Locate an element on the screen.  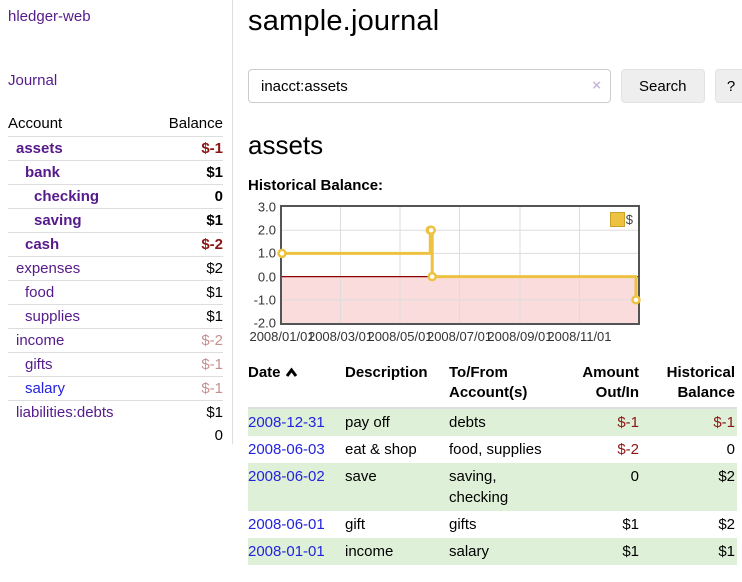
y-axis-tick-label: -1.0 is located at coordinates (264, 300).